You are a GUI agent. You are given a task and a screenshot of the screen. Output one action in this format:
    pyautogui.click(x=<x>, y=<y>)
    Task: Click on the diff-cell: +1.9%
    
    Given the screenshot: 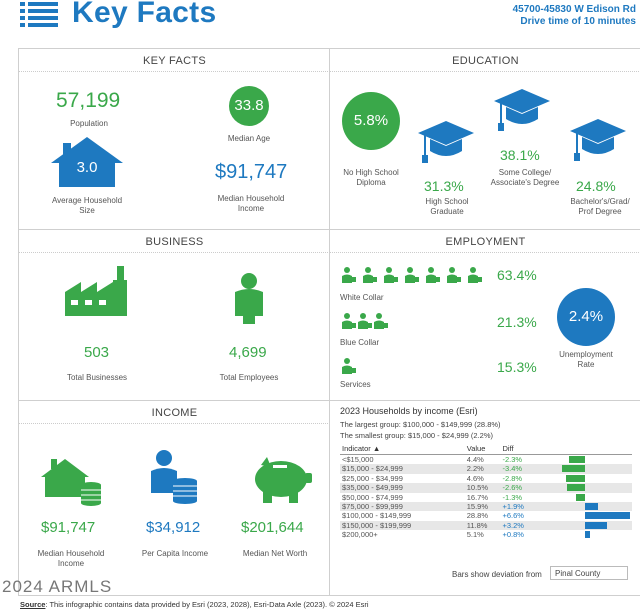 What is the action you would take?
    pyautogui.click(x=521, y=507)
    